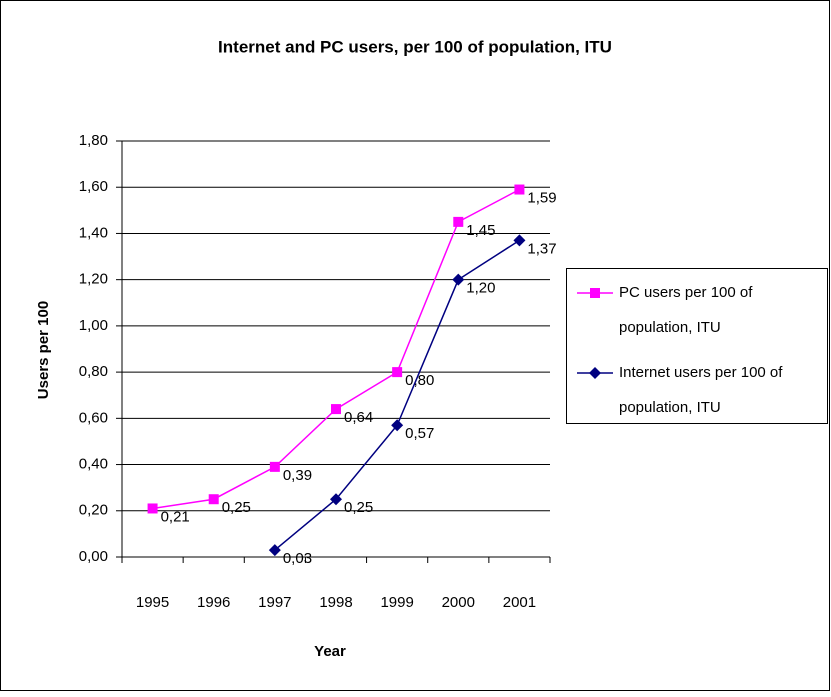  Describe the element at coordinates (93, 510) in the screenshot. I see `y-tick-label: 0,20` at that location.